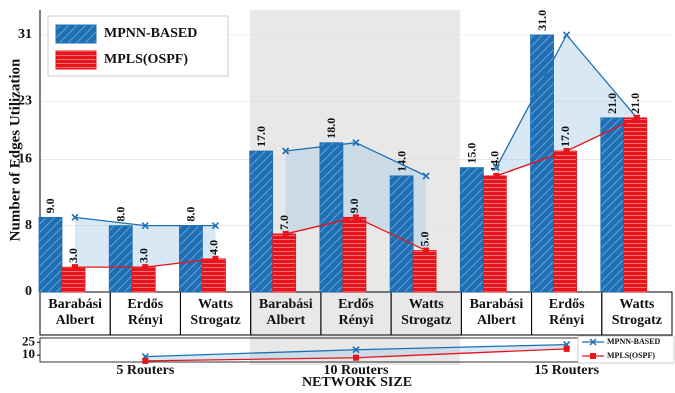 Image resolution: width=675 pixels, height=393 pixels. Describe the element at coordinates (472, 153) in the screenshot. I see `value-label: 15.0` at that location.